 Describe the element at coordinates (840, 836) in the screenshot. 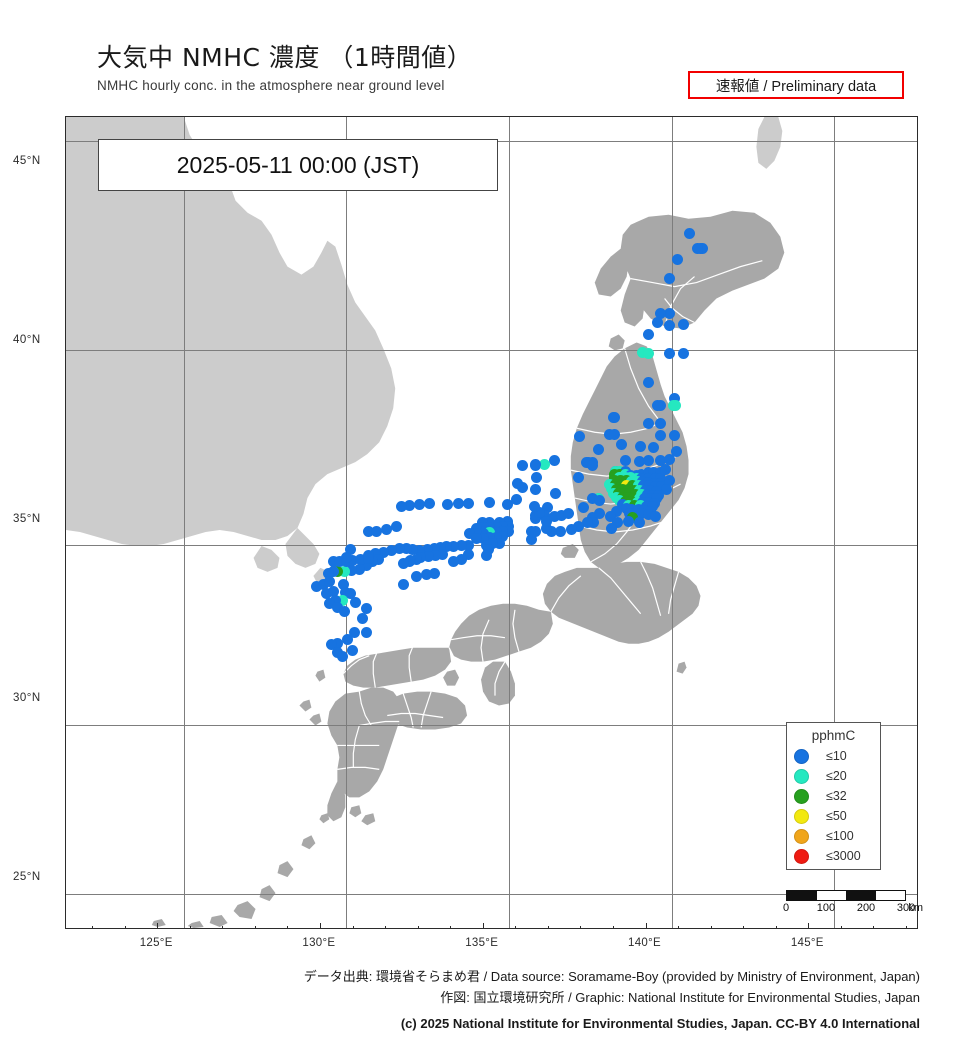

I see `legend-label: ≤100` at that location.